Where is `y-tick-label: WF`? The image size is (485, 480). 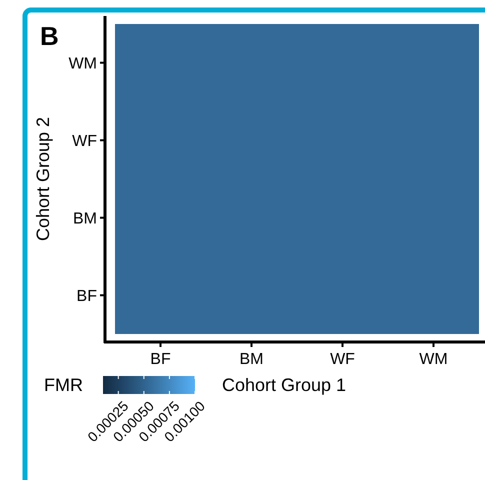 y-tick-label: WF is located at coordinates (85, 141).